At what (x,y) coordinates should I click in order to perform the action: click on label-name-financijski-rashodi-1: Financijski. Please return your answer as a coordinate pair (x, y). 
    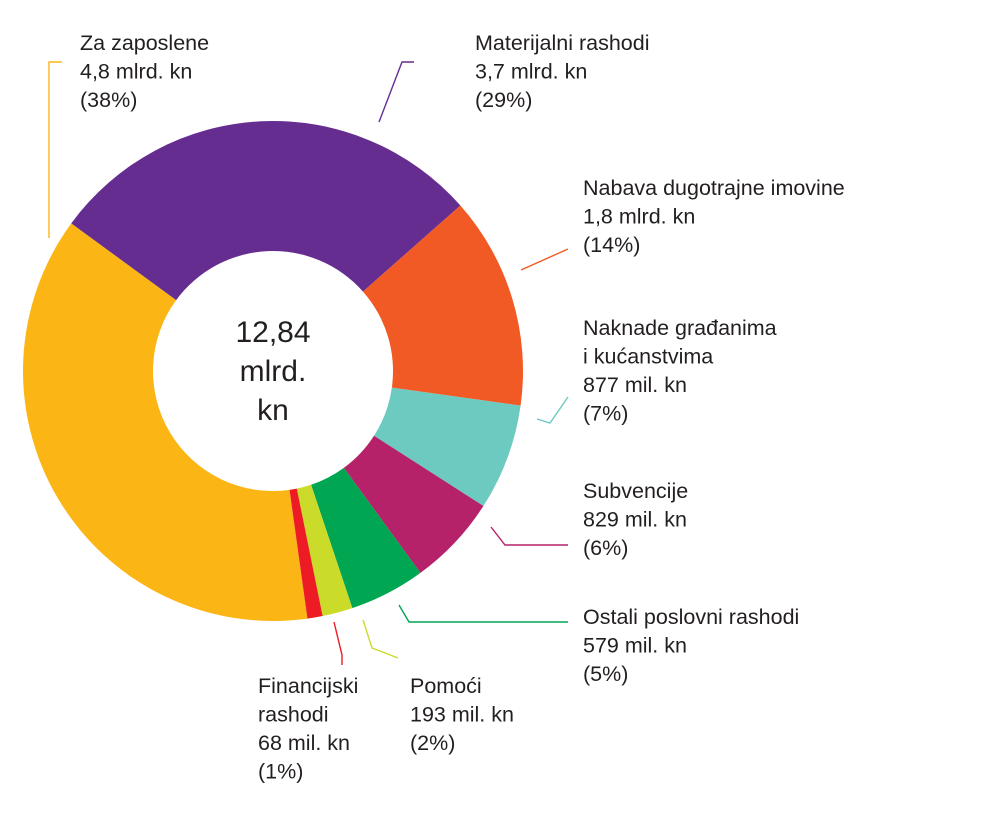
    Looking at the image, I should click on (308, 686).